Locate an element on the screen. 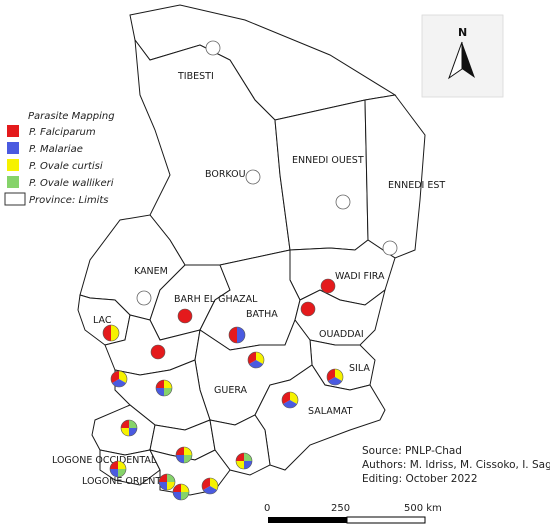 The image size is (550, 531). site-kanem-empty is located at coordinates (144, 298).